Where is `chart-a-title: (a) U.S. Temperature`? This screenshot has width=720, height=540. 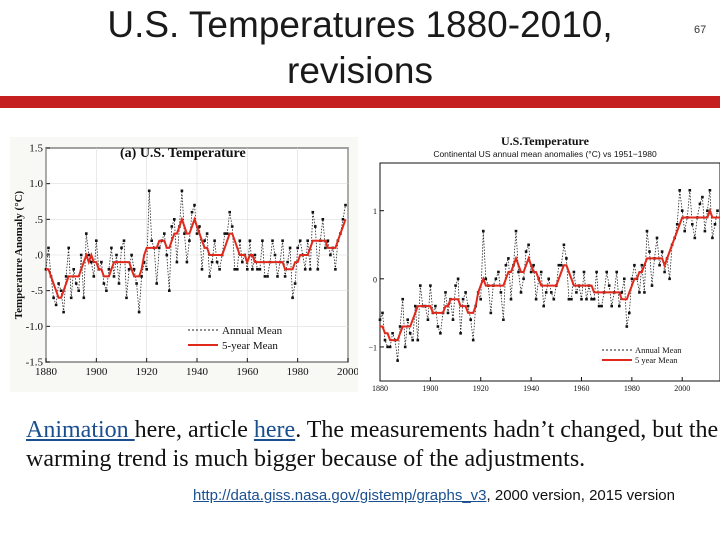 chart-a-title: (a) U.S. Temperature is located at coordinates (183, 153).